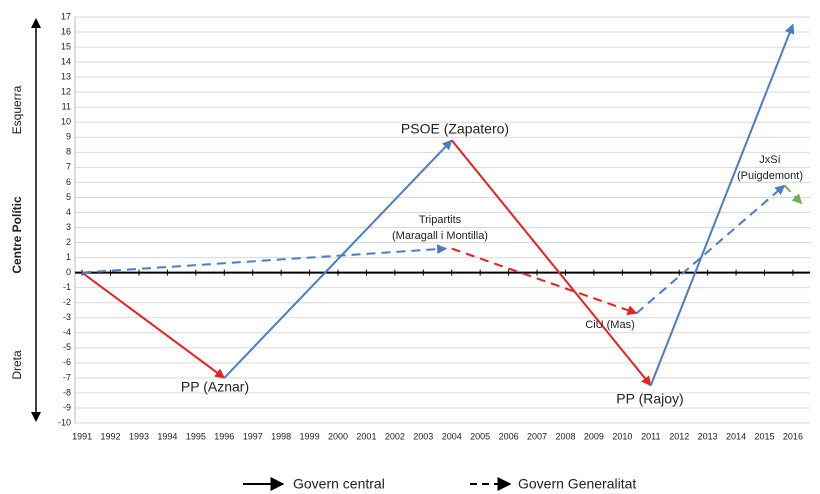  Describe the element at coordinates (339, 484) in the screenshot. I see `legend-label: Govern central` at that location.